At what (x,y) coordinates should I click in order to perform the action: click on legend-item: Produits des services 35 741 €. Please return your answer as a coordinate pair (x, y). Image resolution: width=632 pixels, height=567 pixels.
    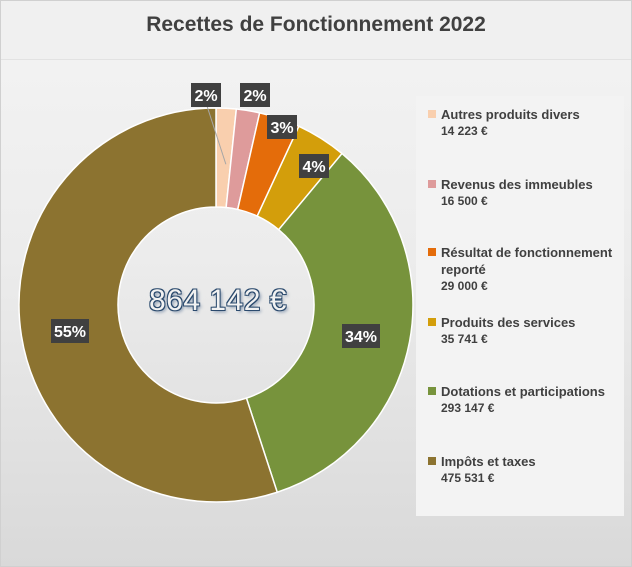
    Looking at the image, I should click on (523, 331).